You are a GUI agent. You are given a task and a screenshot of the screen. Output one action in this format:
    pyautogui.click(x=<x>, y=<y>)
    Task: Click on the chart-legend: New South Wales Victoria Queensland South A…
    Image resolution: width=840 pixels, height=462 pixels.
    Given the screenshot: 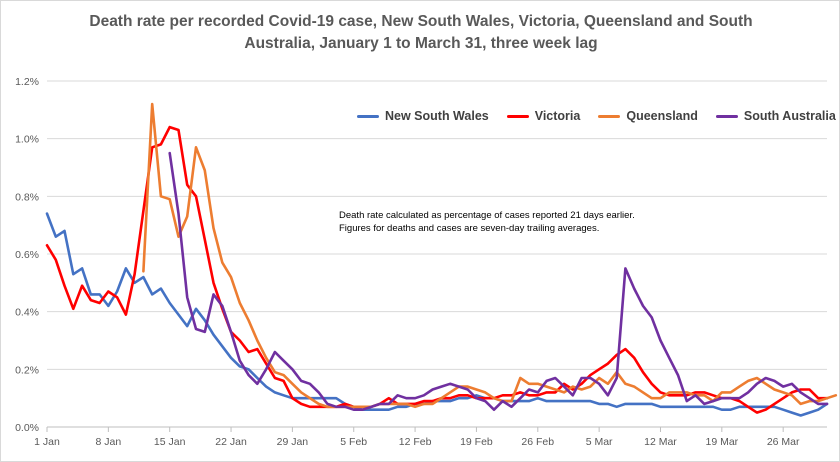 What is the action you would take?
    pyautogui.click(x=596, y=116)
    